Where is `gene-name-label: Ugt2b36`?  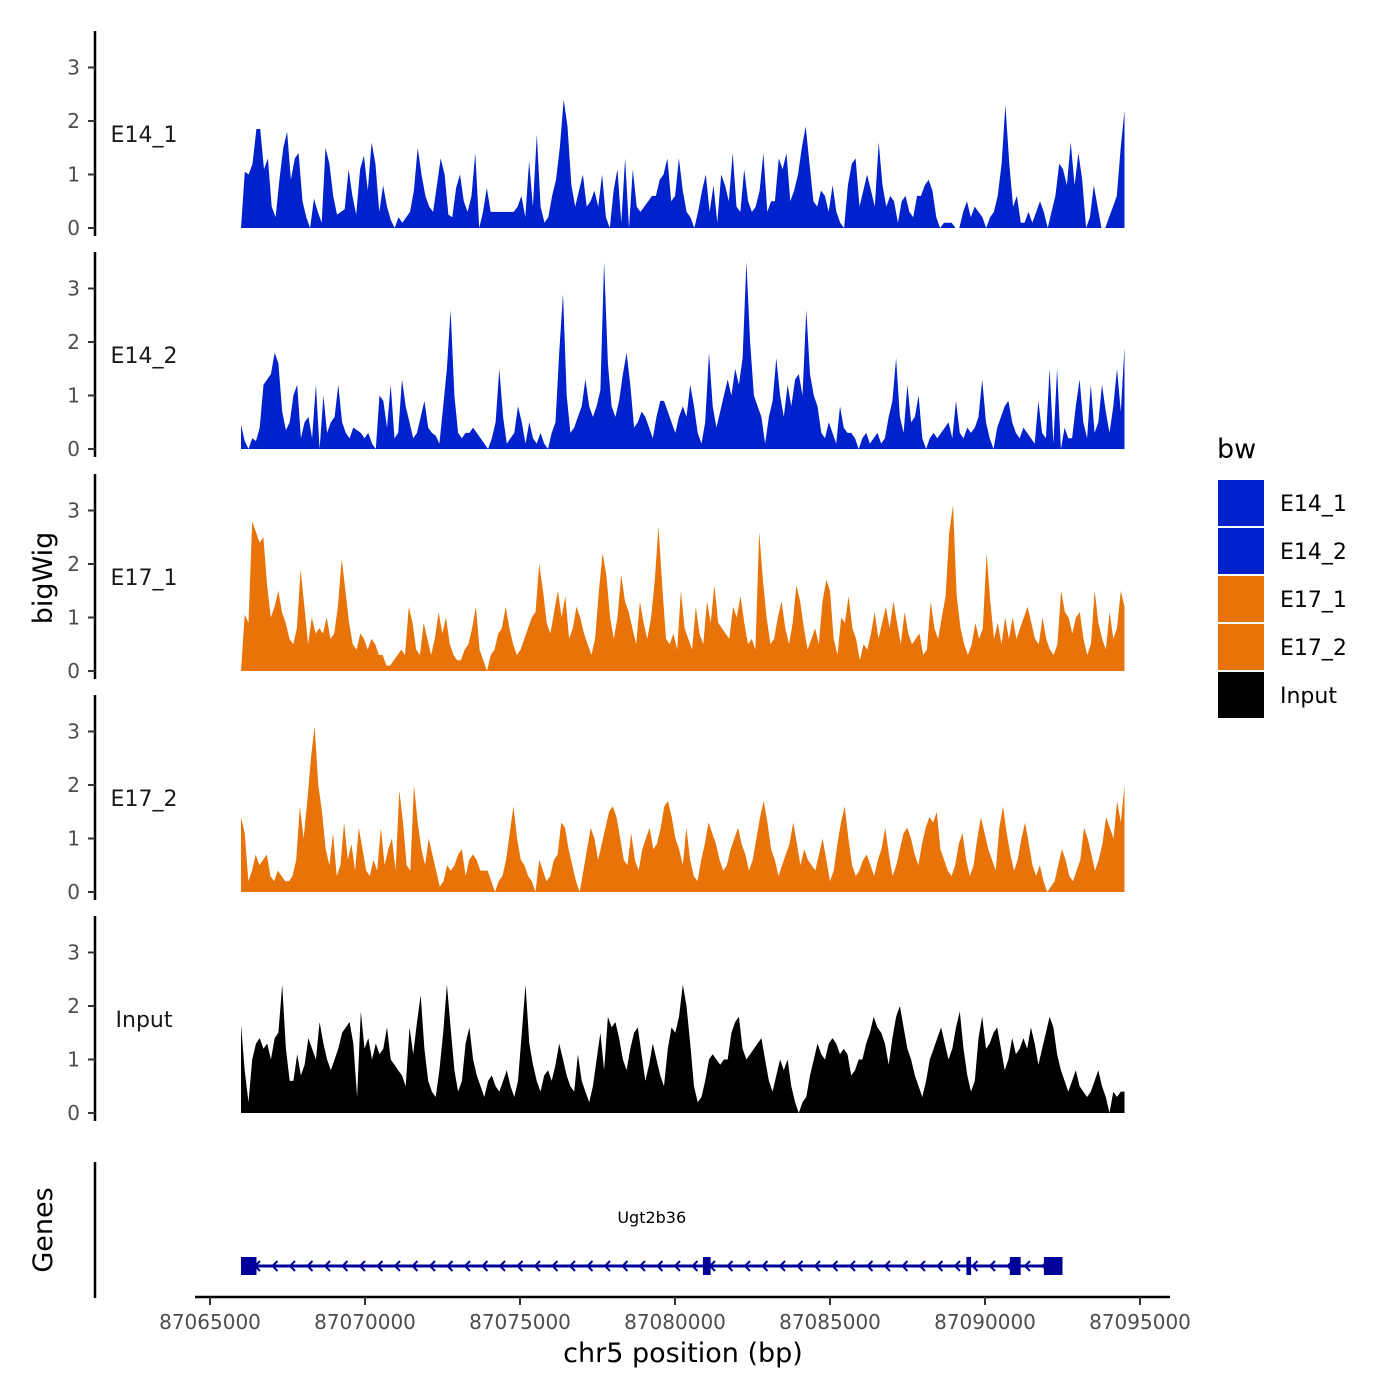 gene-name-label: Ugt2b36 is located at coordinates (651, 1217).